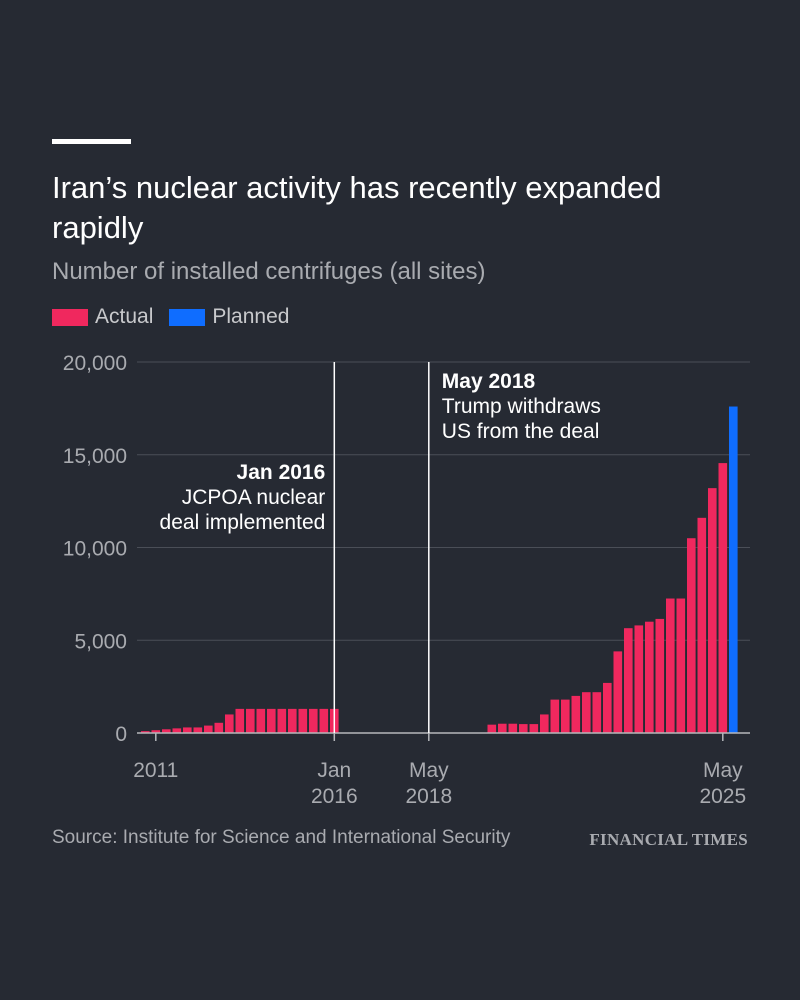  Describe the element at coordinates (155, 770) in the screenshot. I see `x-tick-label: 2011` at that location.